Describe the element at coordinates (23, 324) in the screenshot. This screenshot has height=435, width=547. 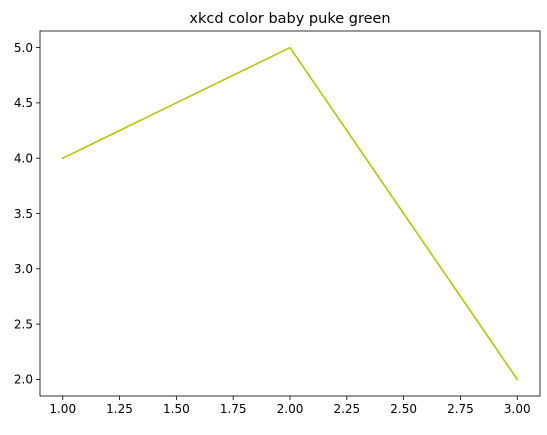
I see `y-tick-label: 2.5` at that location.